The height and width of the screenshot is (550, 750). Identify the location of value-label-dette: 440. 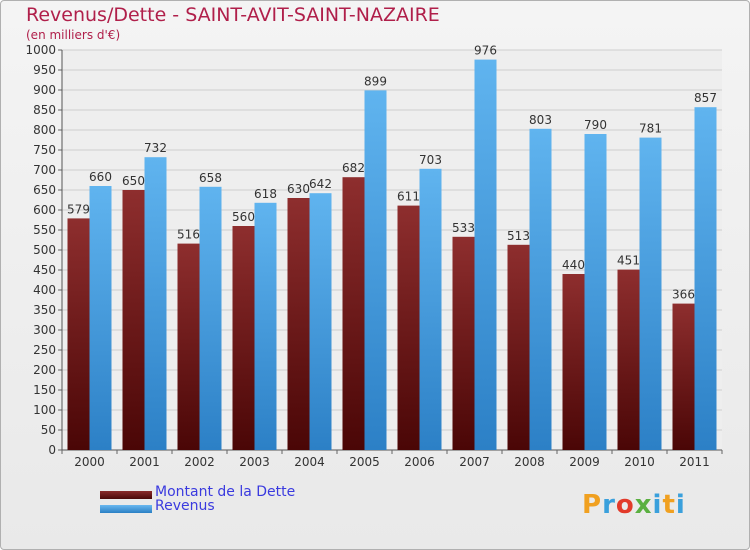
(573, 265).